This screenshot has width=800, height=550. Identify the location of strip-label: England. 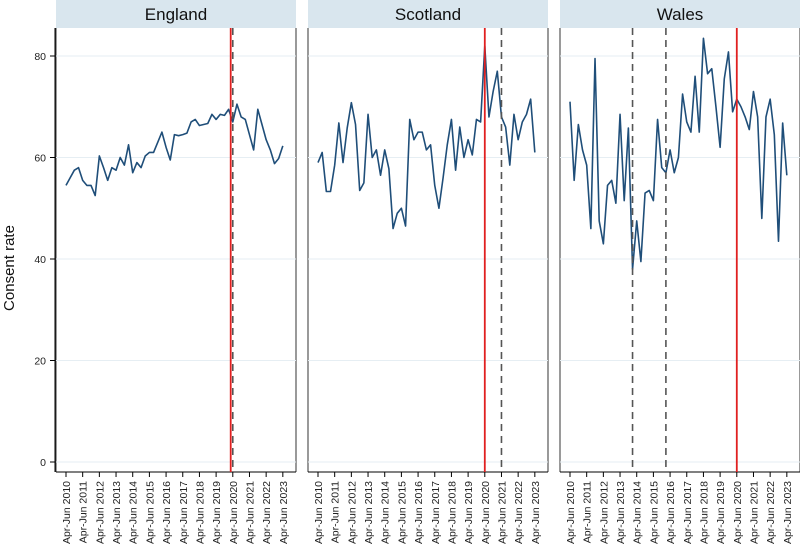
(176, 14).